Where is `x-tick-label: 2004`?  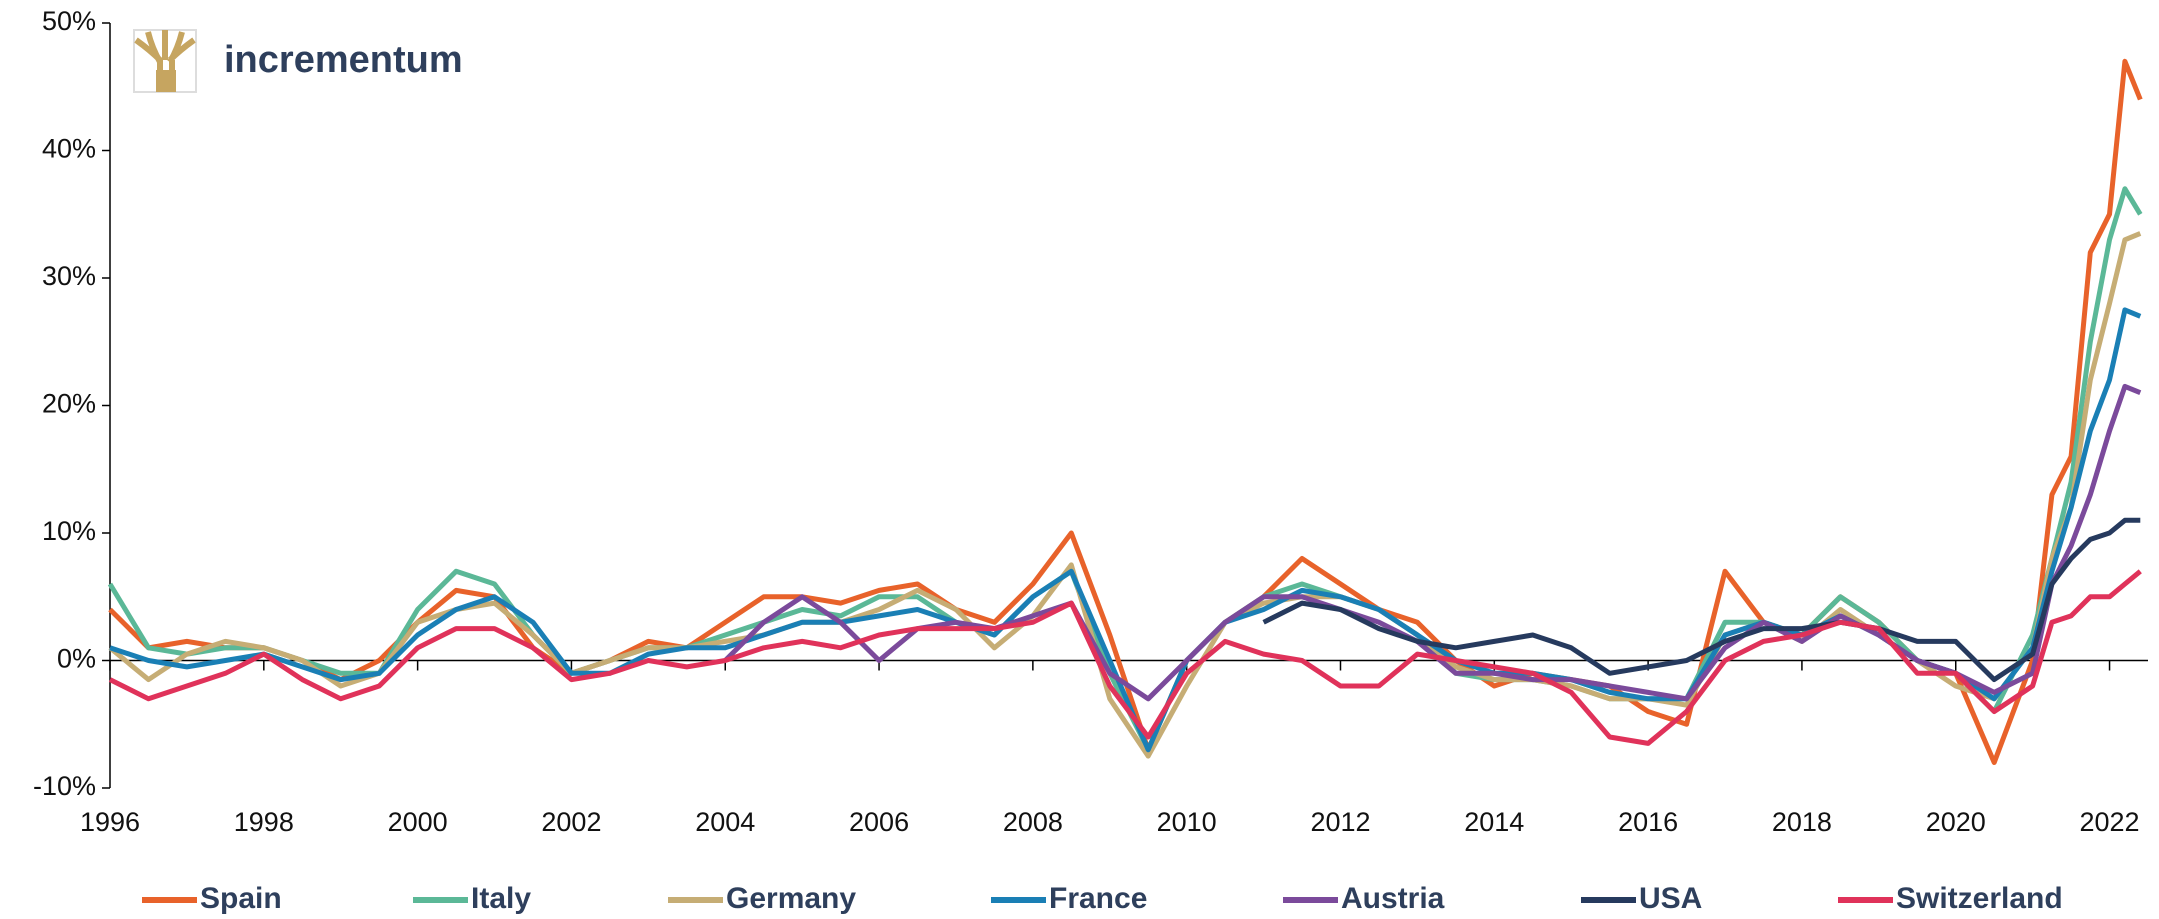 x-tick-label: 2004 is located at coordinates (725, 822).